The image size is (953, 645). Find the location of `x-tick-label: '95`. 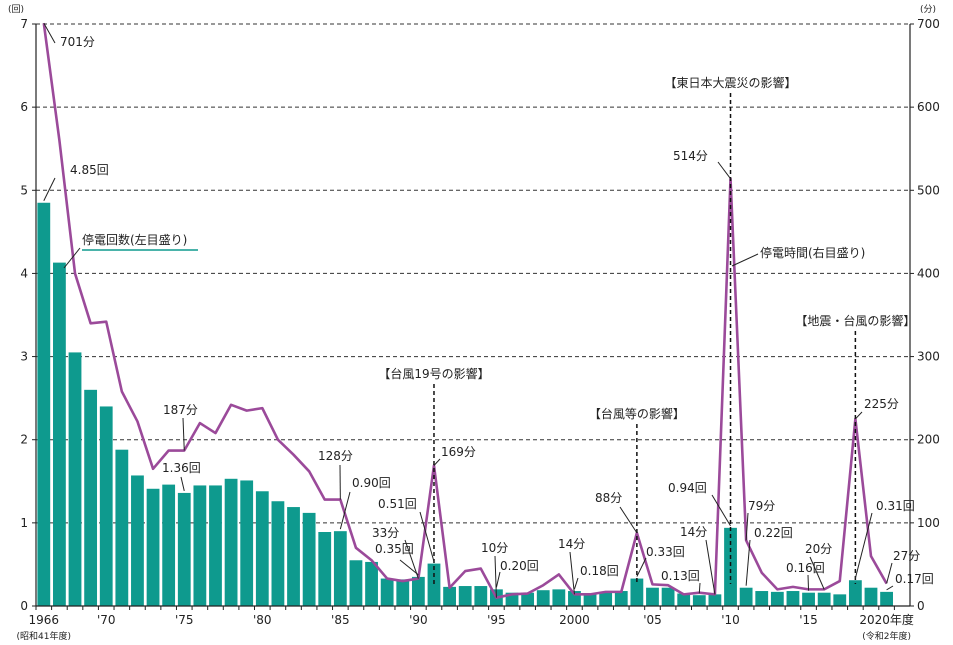

x-tick-label: '95 is located at coordinates (496, 620).